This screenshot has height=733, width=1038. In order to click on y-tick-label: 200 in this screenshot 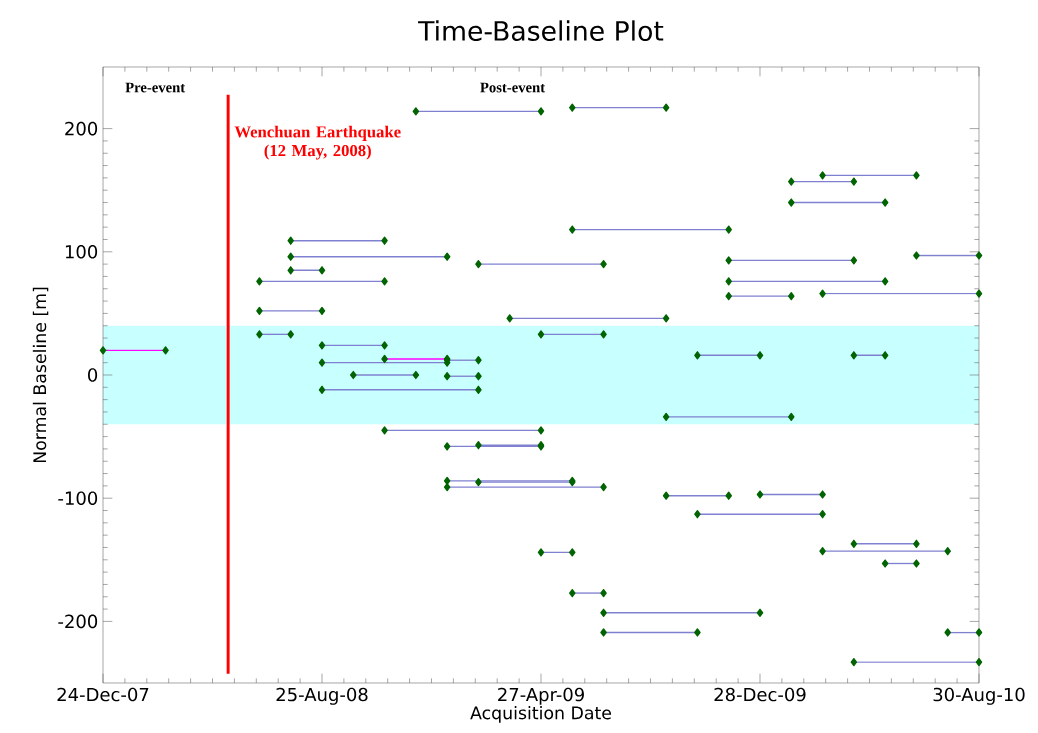, I will do `click(81, 128)`.